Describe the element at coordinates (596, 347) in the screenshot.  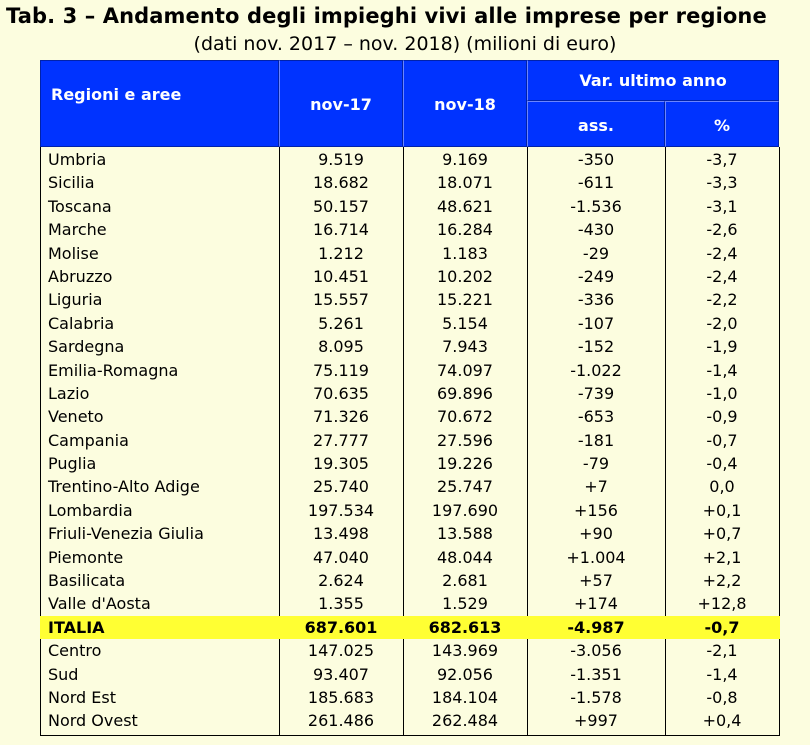
I see `absolute-change-cell: -152` at that location.